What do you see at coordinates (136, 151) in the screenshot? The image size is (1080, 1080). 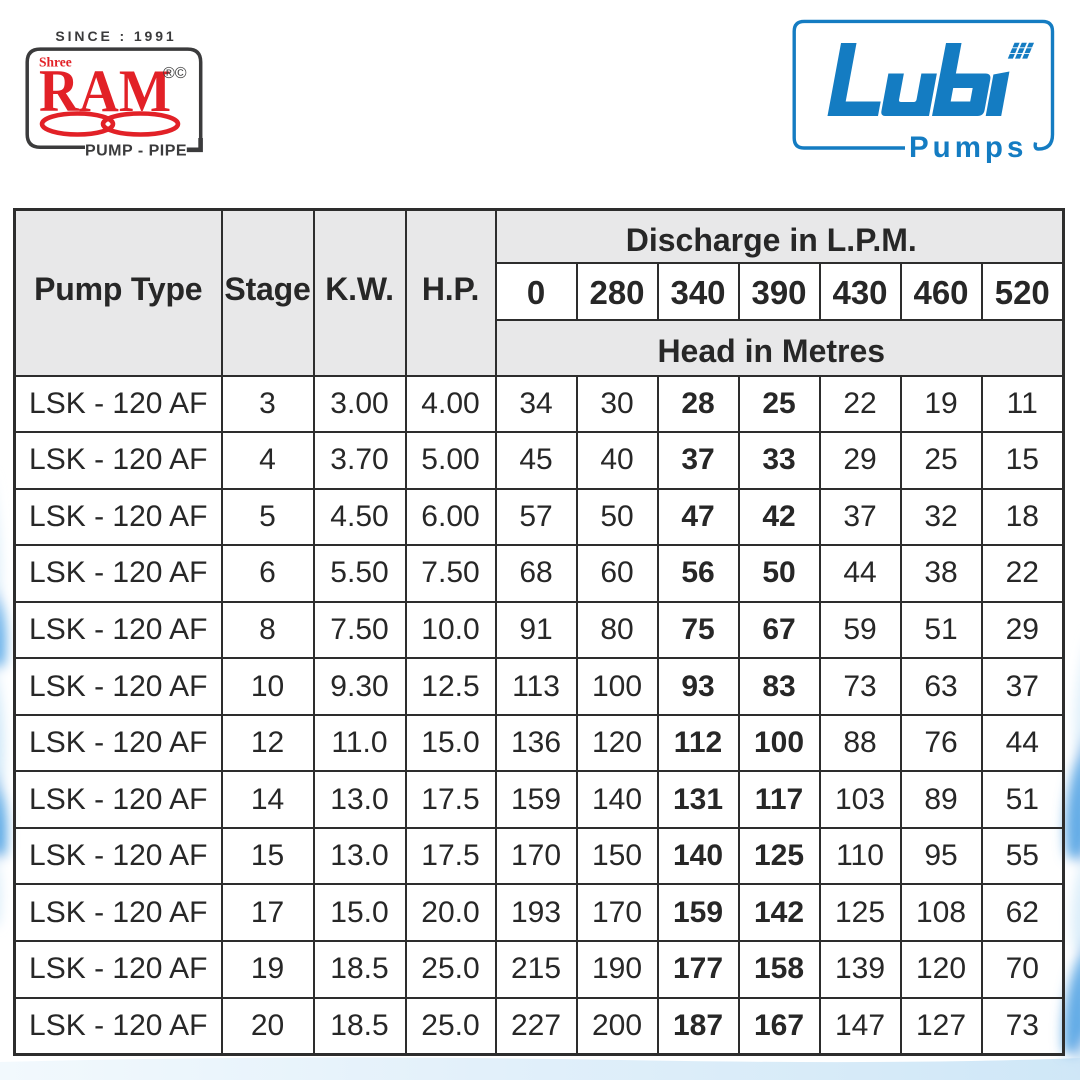 I see `svg-text: PUMP - PIPE` at bounding box center [136, 151].